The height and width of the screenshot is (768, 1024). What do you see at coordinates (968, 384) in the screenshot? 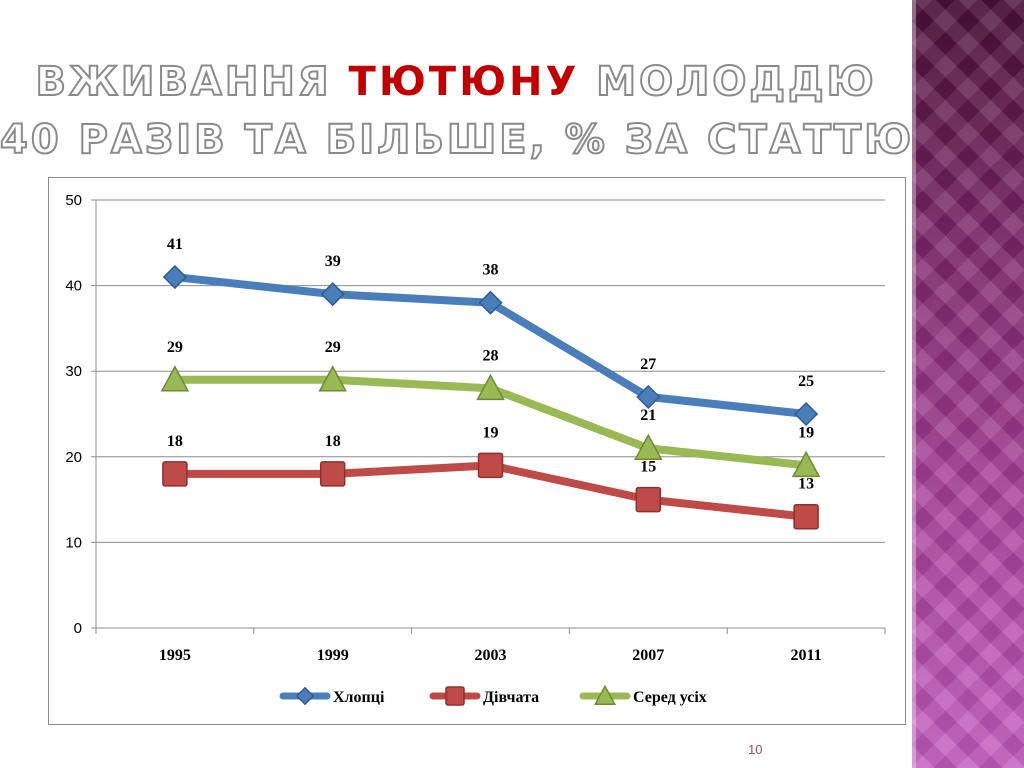
I see `decorative-side-band` at bounding box center [968, 384].